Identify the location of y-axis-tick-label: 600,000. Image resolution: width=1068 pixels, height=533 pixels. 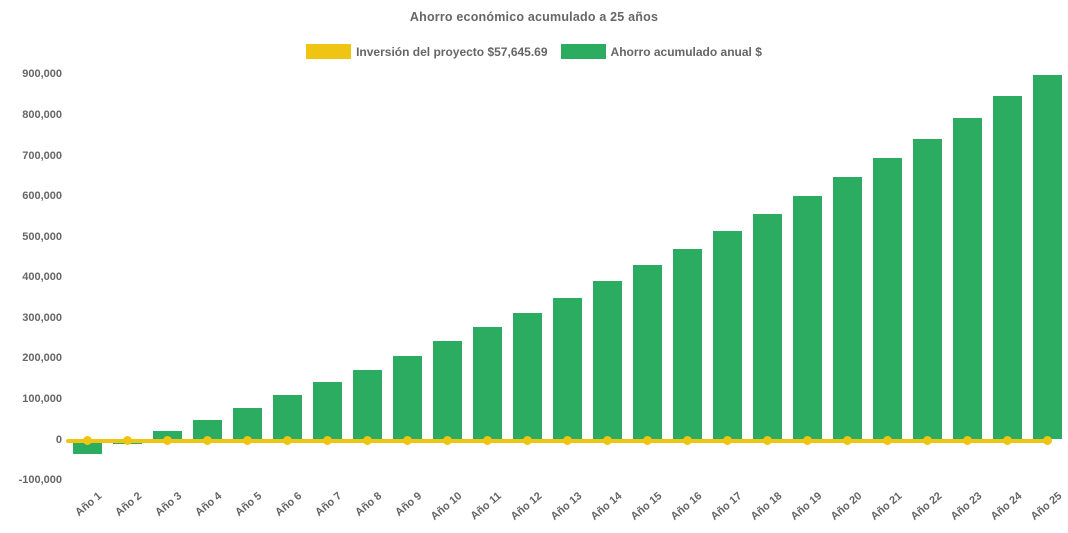
(42, 196).